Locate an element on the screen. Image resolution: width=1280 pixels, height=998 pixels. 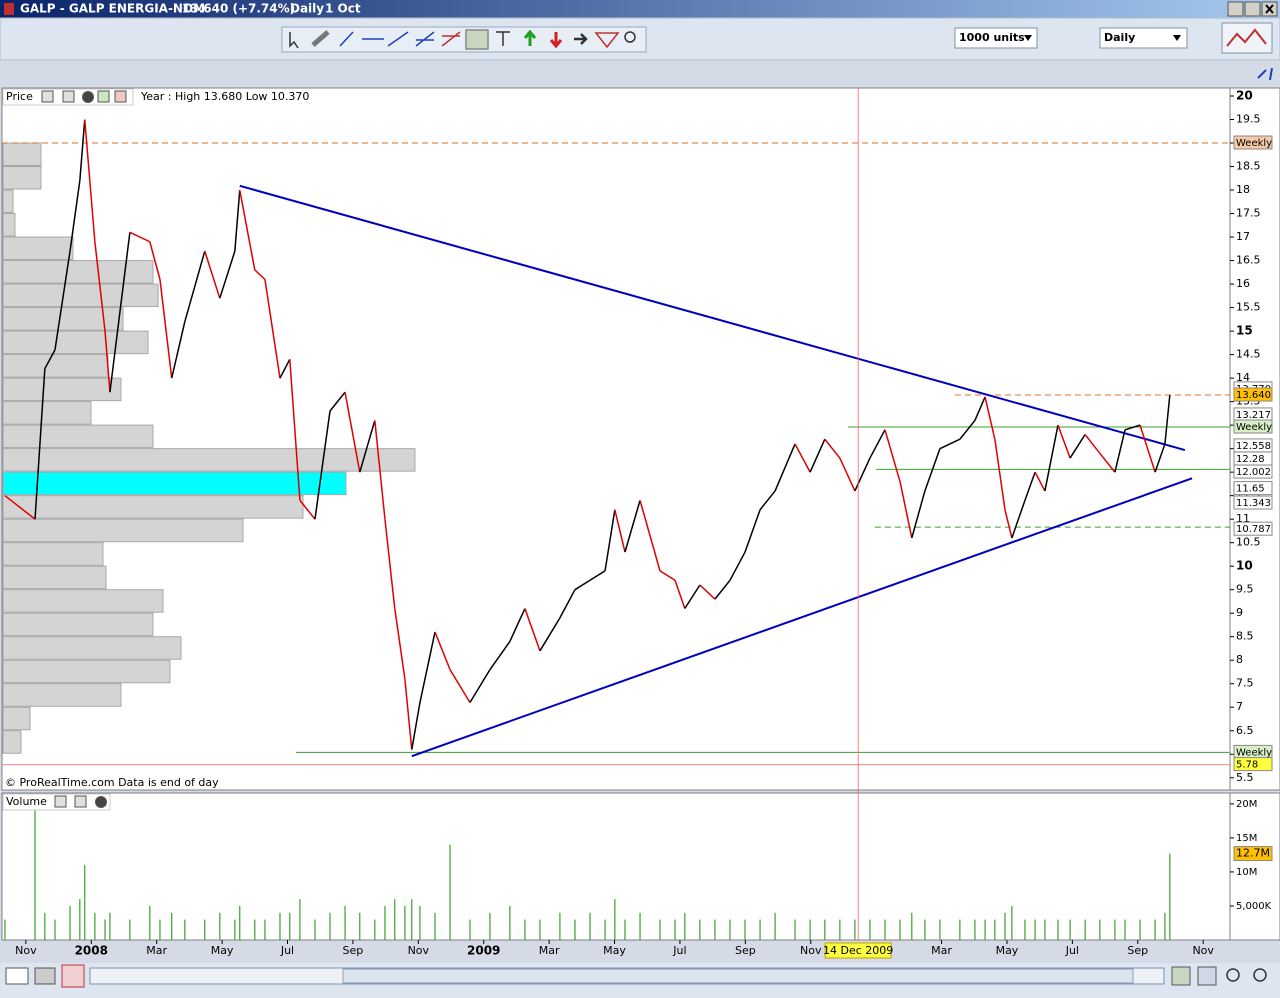
ray-tool is located at coordinates (398, 39).